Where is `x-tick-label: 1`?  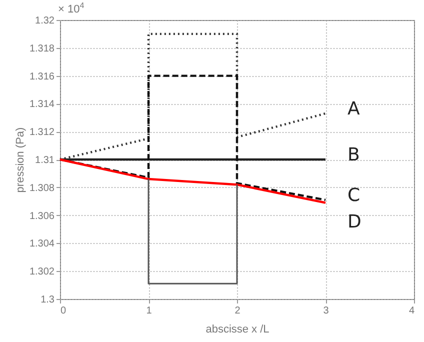
x-tick-label: 1 is located at coordinates (149, 311).